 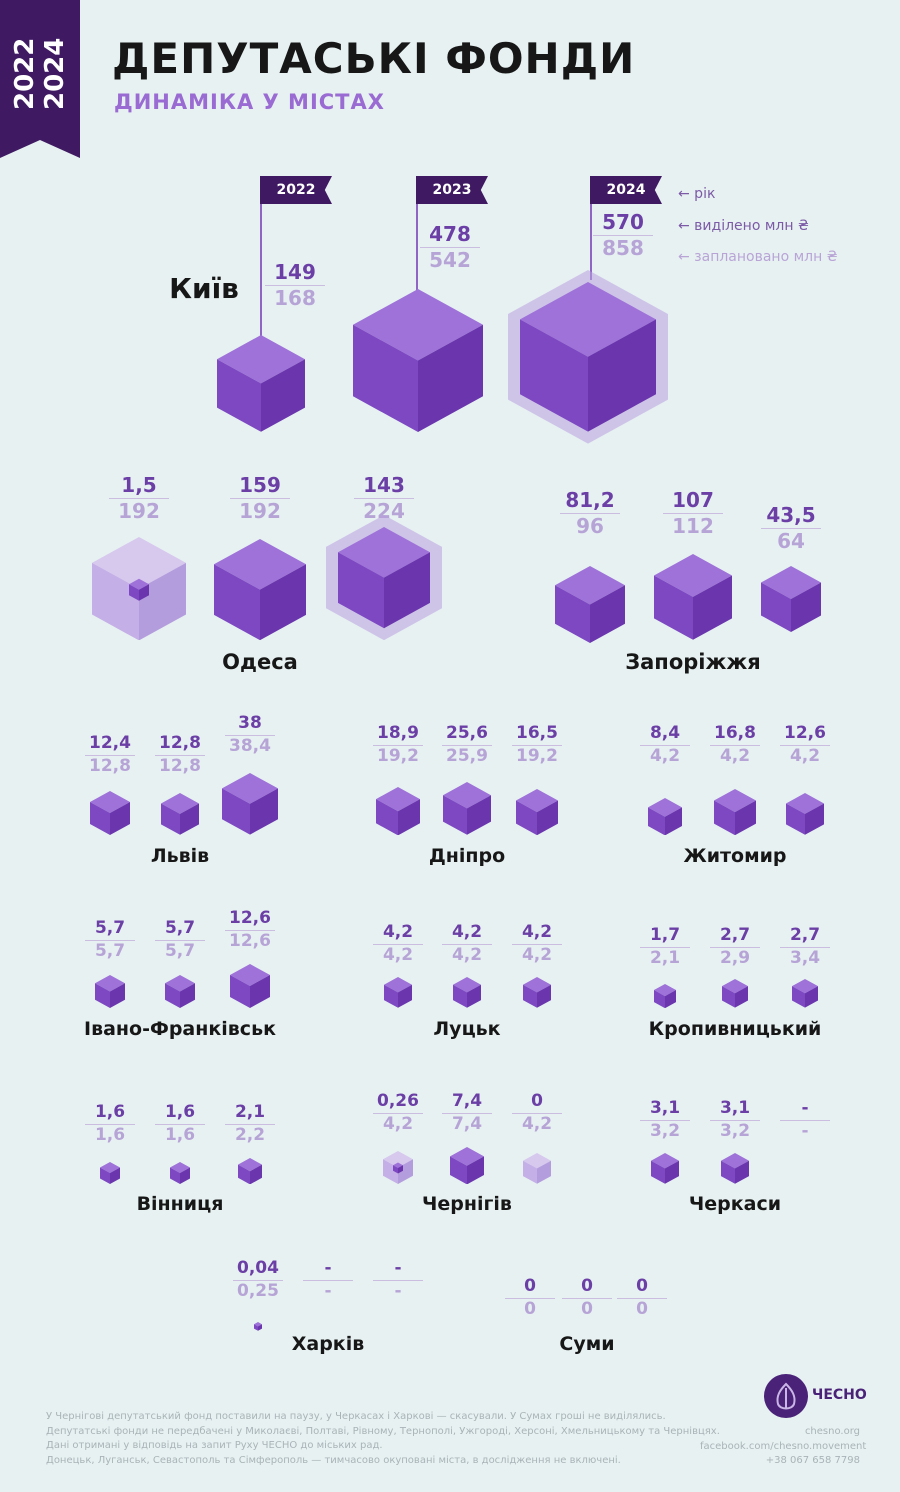 I want to click on allocated-value: 12,6, so click(x=805, y=735).